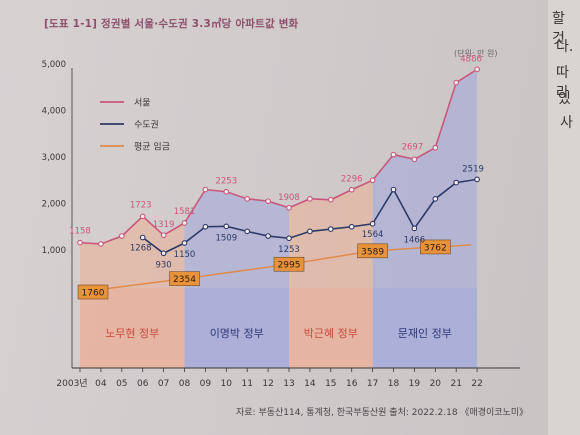 The image size is (580, 435). I want to click on next-page-column: 할 것 다. 따라 있 사, so click(564, 217).